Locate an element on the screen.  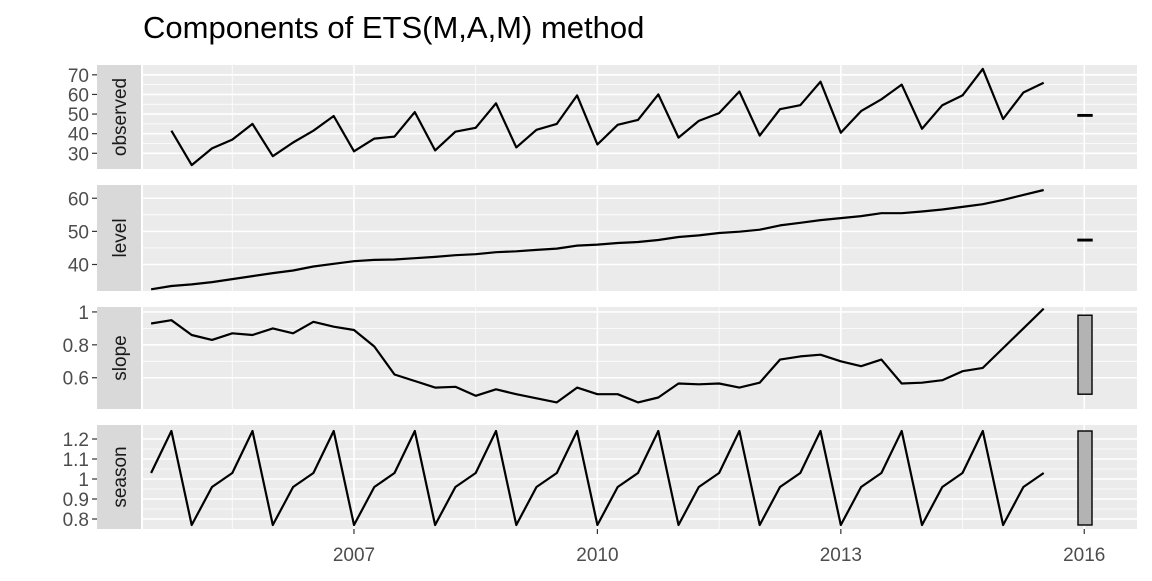
panel-strip-label: season is located at coordinates (120, 476).